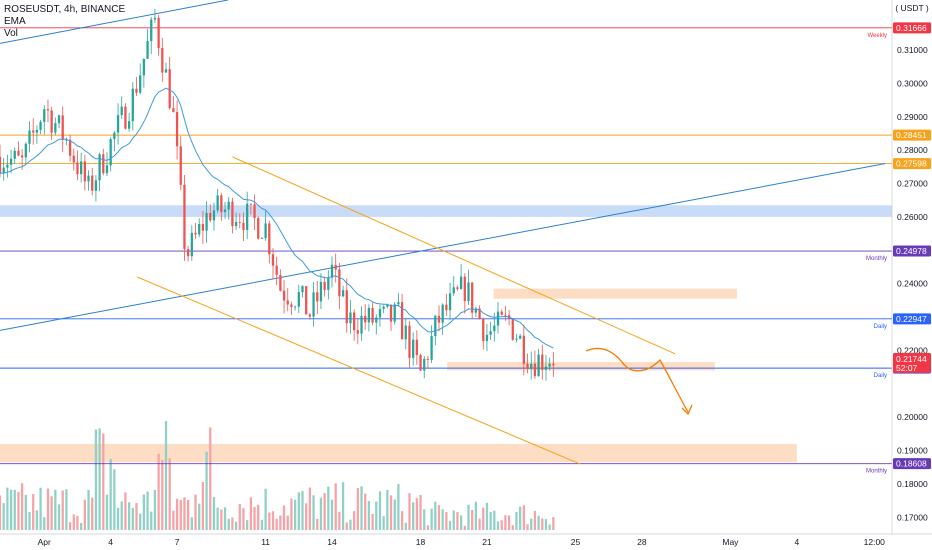 The image size is (932, 550). I want to click on level-price-tag-text: 0.31666, so click(911, 28).